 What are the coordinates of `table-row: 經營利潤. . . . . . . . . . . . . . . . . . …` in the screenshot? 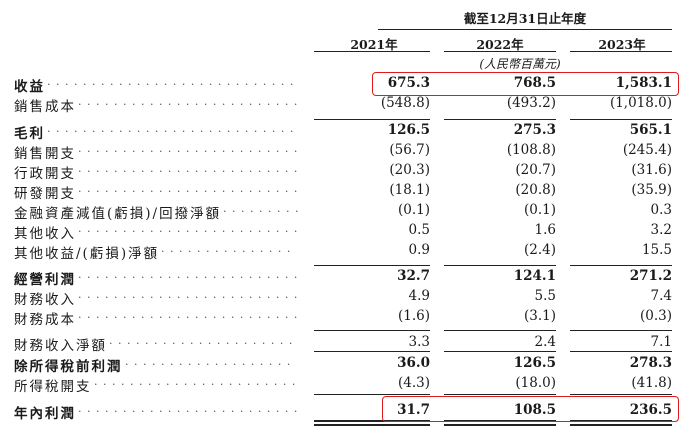 It's located at (350, 278).